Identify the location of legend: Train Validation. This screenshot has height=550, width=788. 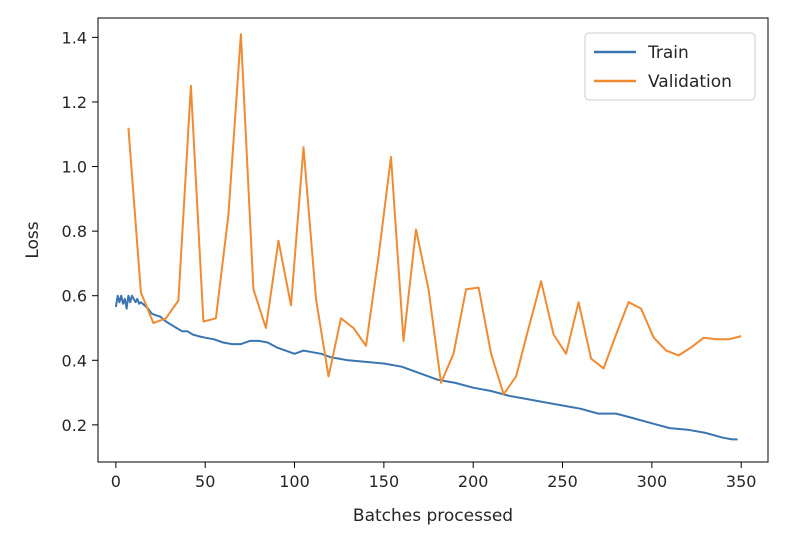
(670, 66).